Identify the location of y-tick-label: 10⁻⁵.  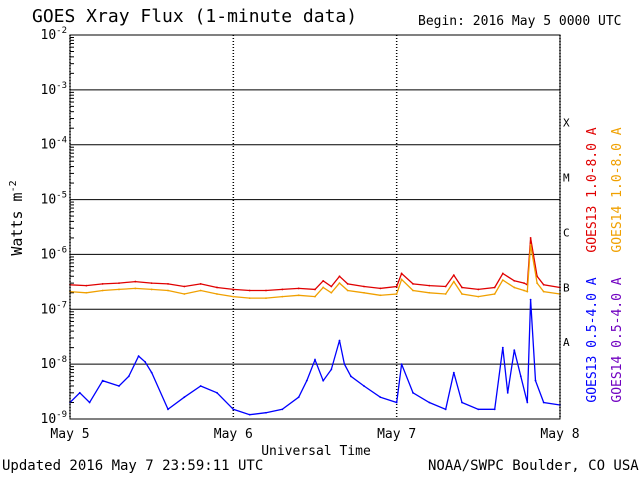
(54, 199).